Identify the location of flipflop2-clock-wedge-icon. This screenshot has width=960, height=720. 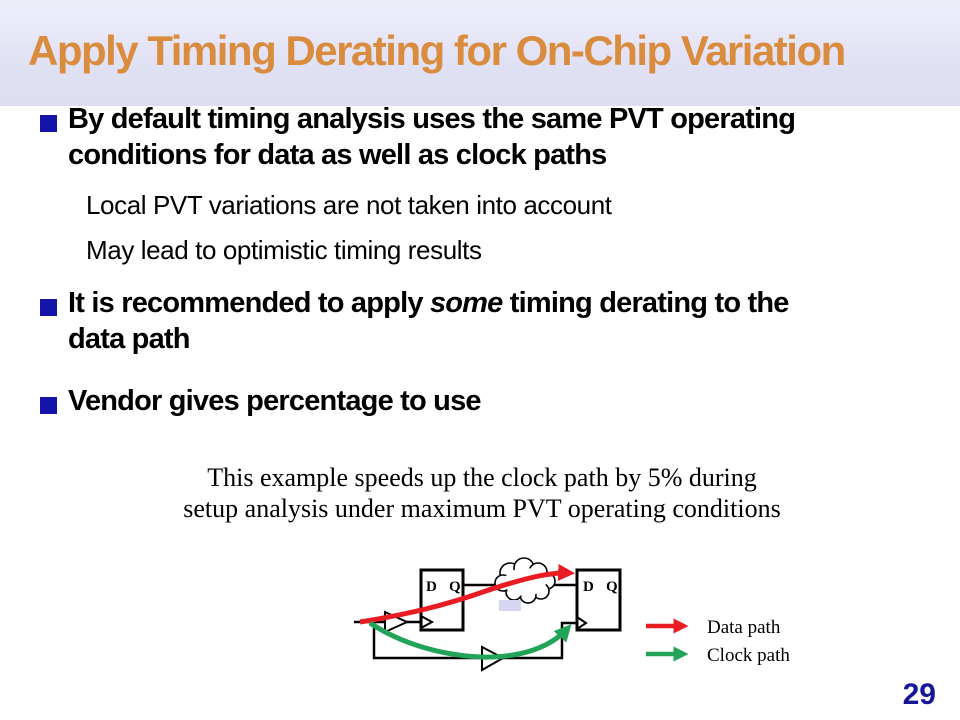
(582, 623).